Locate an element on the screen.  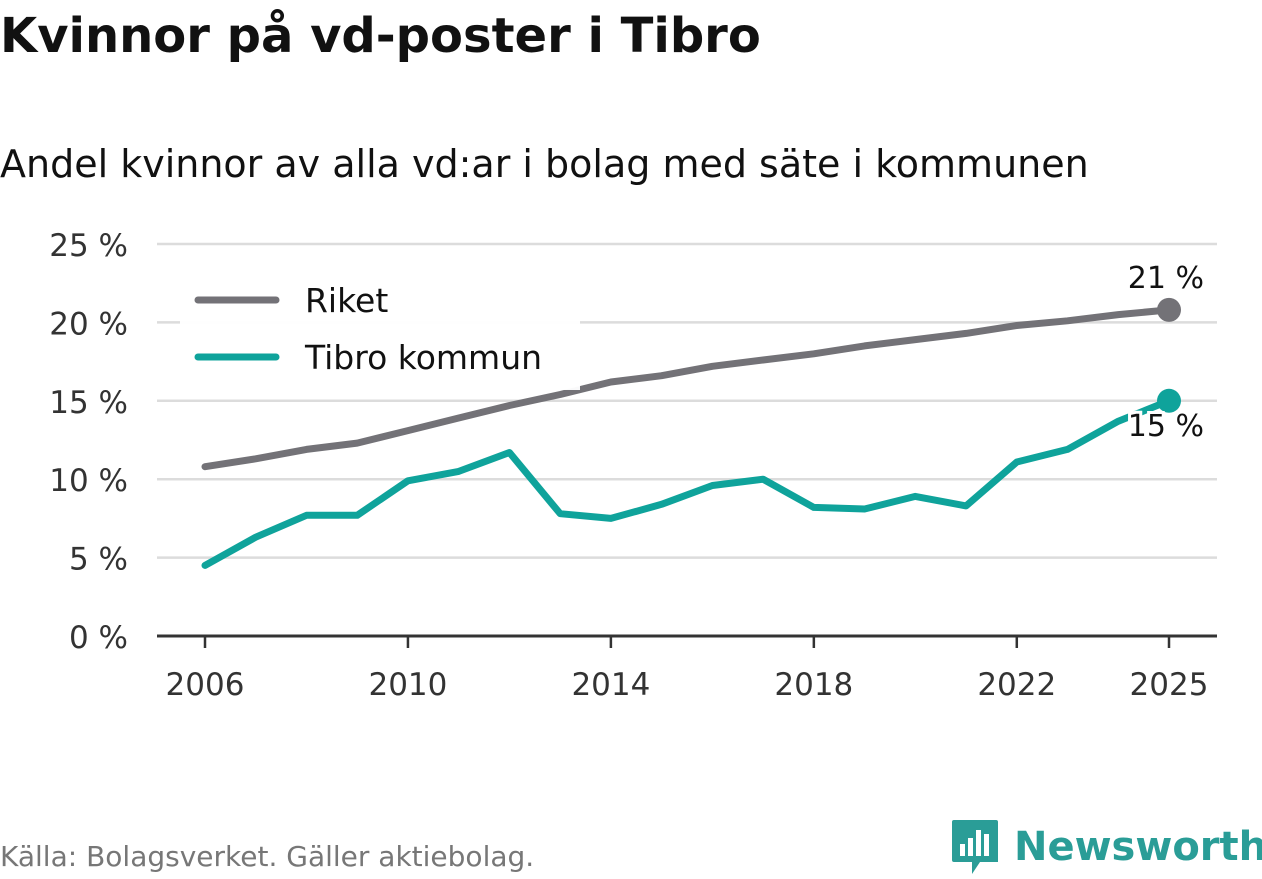
legend-label: Tibro kommun is located at coordinates (423, 357).